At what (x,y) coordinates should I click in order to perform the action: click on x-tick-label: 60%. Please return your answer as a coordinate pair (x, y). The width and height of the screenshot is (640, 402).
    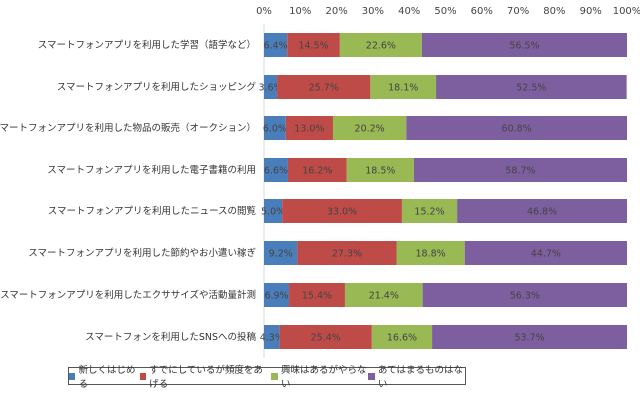
    Looking at the image, I should click on (482, 11).